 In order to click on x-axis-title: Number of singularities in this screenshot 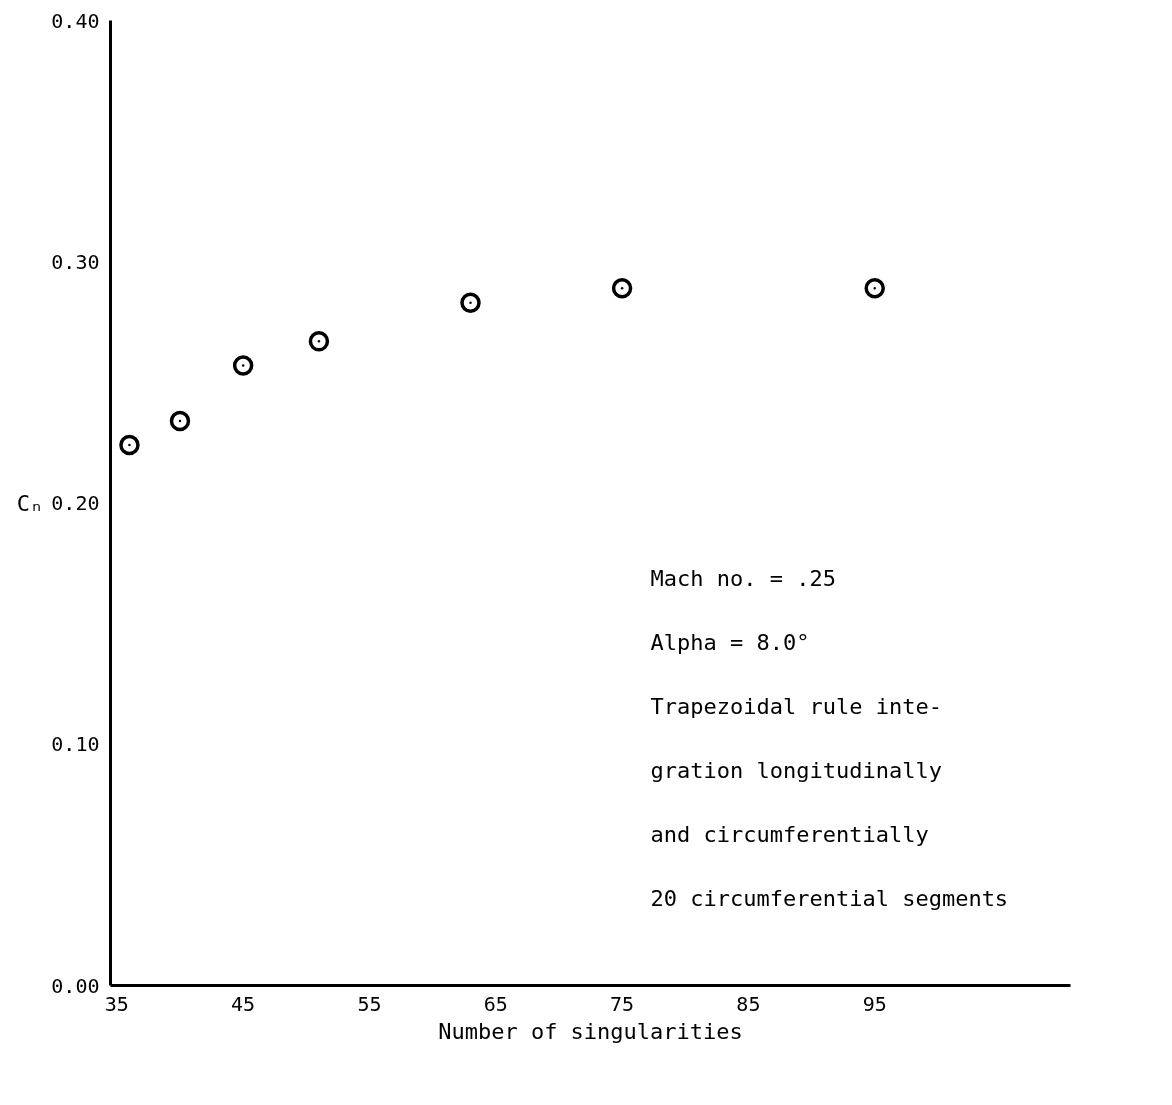, I will do `click(590, 1031)`.